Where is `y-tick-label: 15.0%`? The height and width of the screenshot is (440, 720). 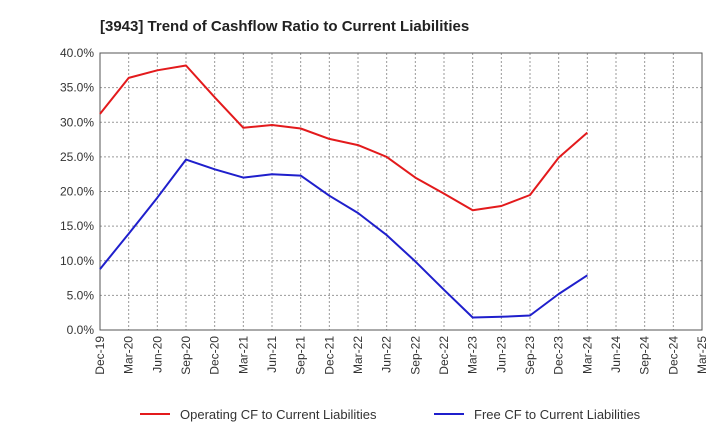
y-tick-label: 15.0% is located at coordinates (77, 226).